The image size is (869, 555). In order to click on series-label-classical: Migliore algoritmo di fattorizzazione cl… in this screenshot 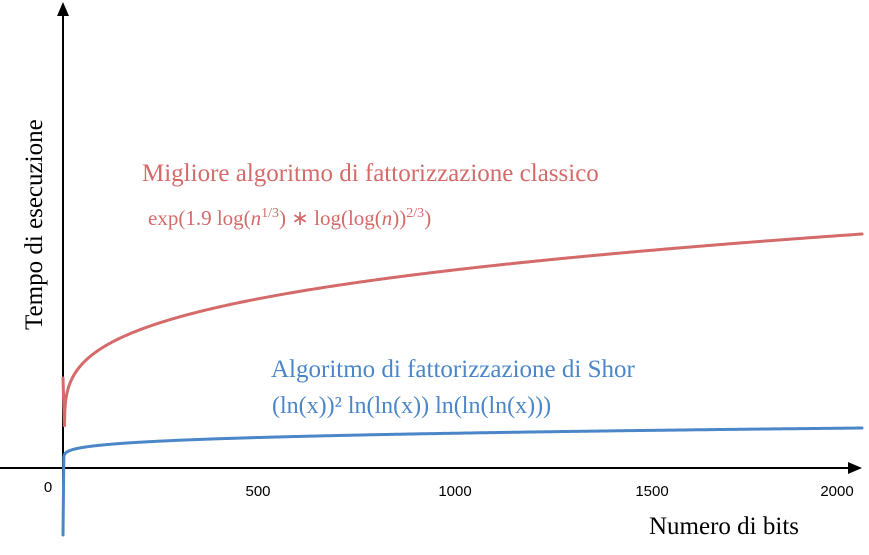, I will do `click(370, 173)`.